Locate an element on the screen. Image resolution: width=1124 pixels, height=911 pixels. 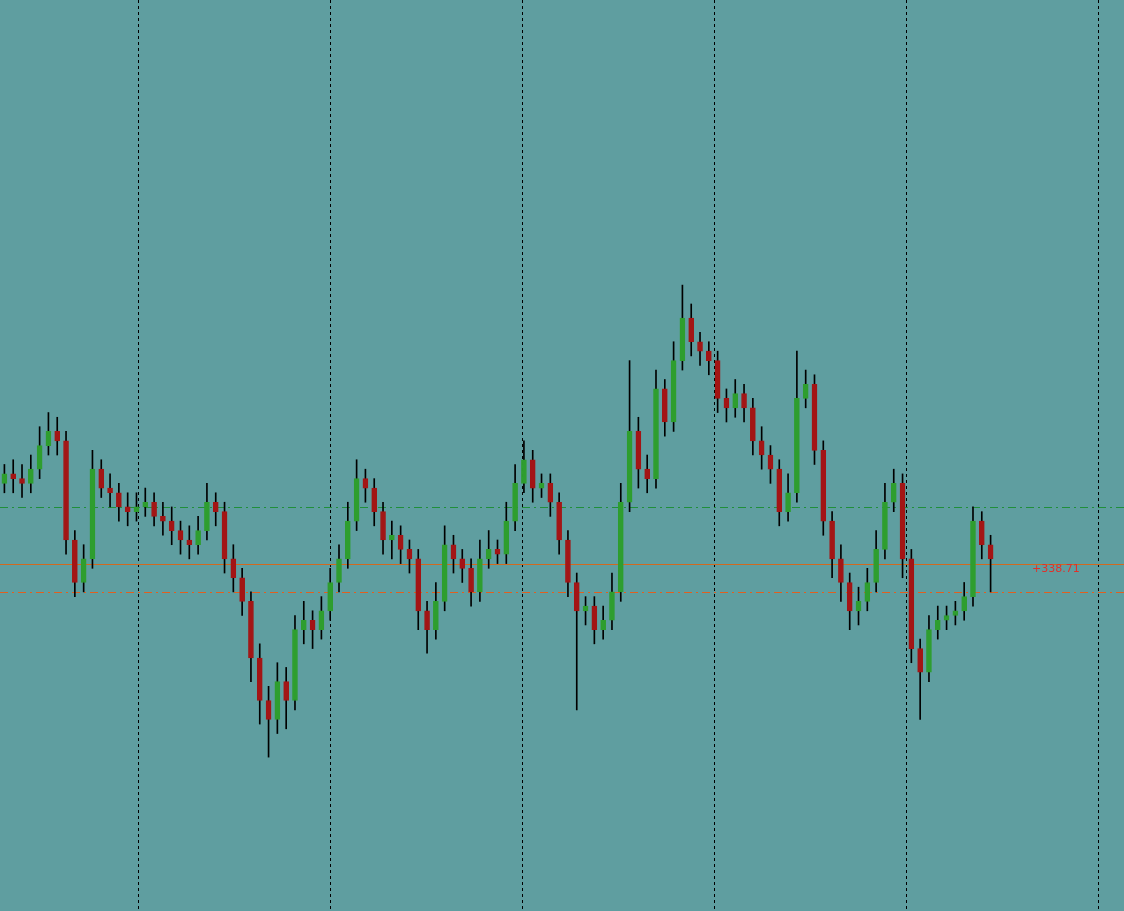
text: +338.71 is located at coordinates (1056, 569).